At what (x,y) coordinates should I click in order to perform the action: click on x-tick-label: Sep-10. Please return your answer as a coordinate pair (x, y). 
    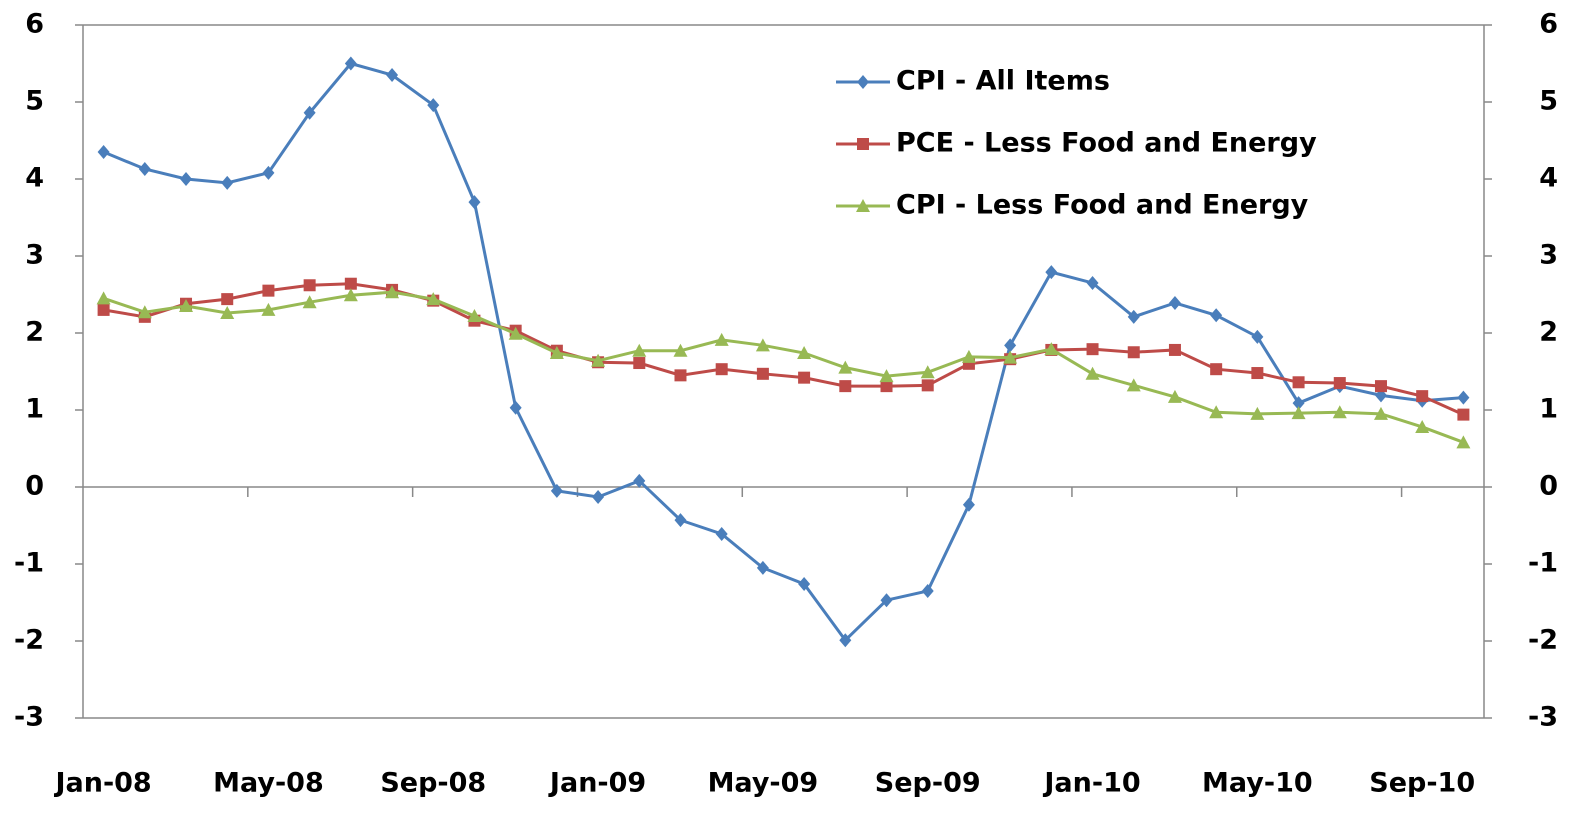
    Looking at the image, I should click on (1422, 783).